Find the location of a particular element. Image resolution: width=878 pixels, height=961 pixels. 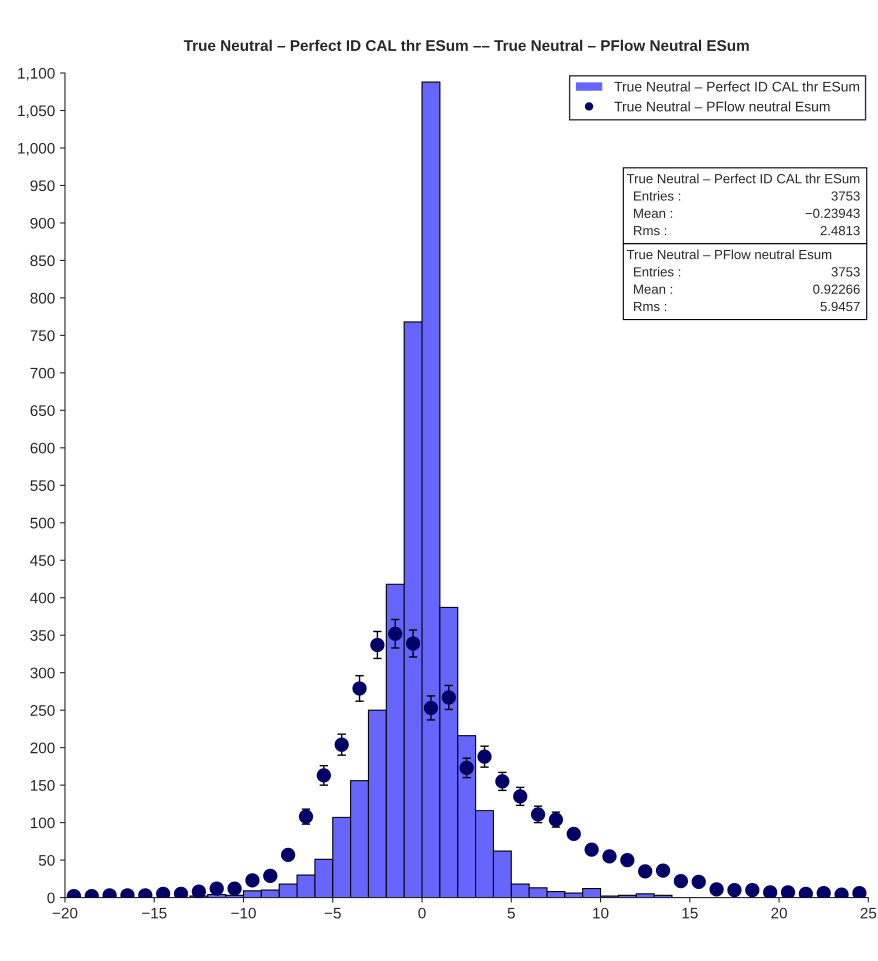

x-tick-label: 20 is located at coordinates (779, 913).